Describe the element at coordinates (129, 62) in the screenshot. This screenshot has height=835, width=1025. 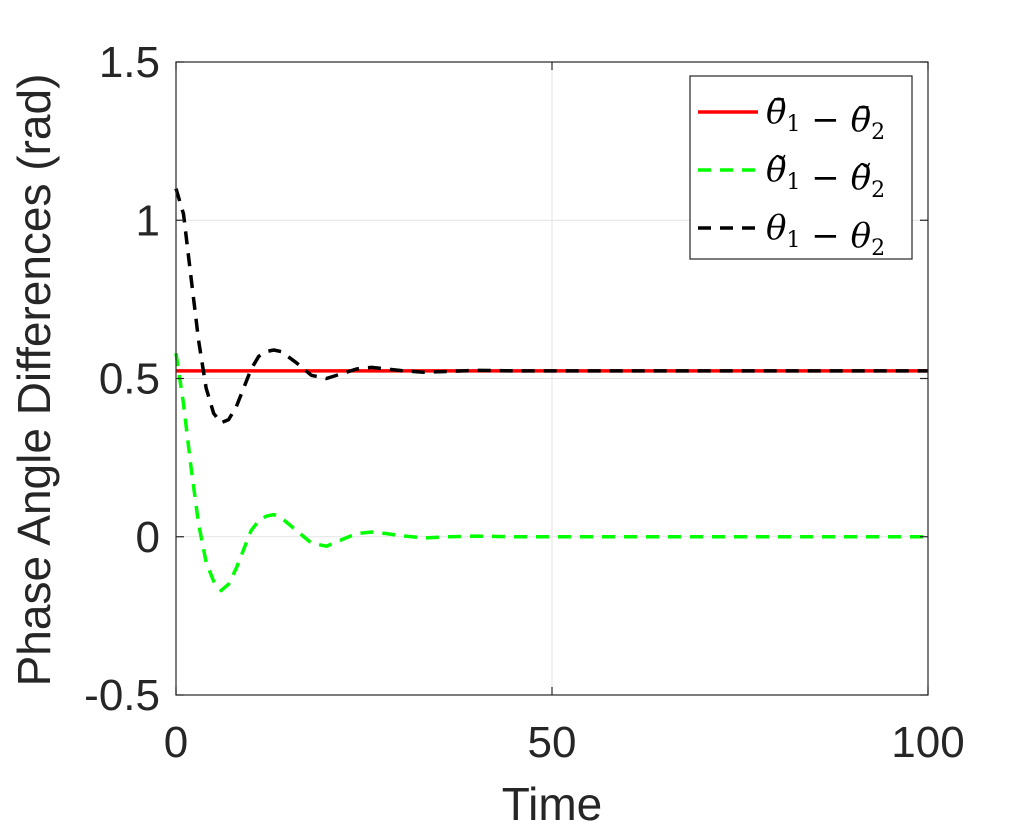
I see `y-tick-label: 1.5` at that location.